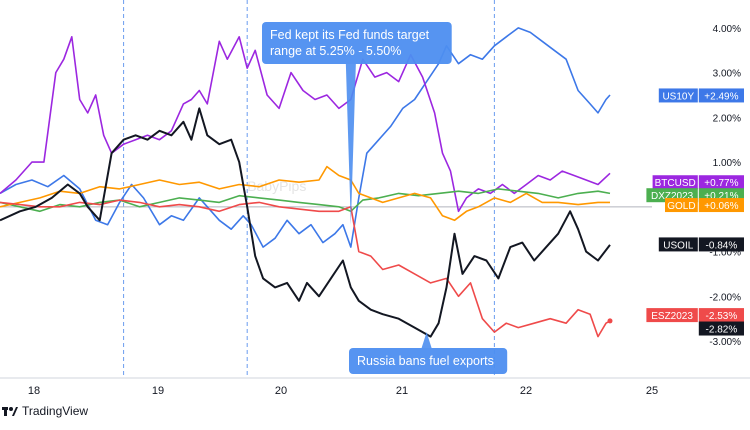 The height and width of the screenshot is (430, 750). I want to click on annotation-text-0-1: range at 5.25% - 5.50%, so click(335, 51).